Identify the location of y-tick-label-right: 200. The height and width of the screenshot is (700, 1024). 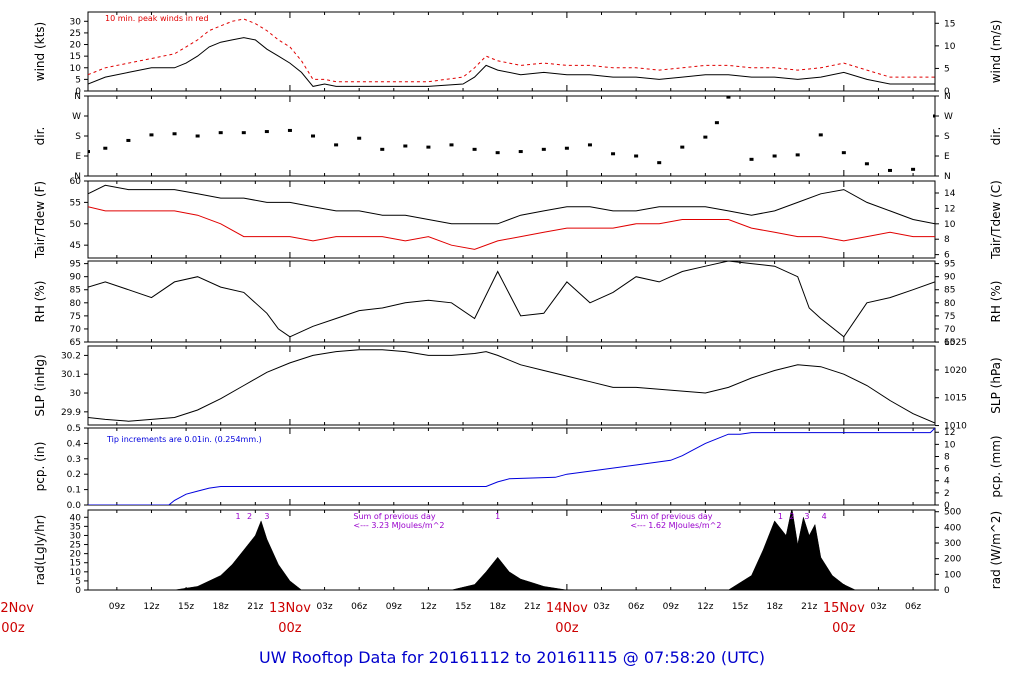
(952, 560).